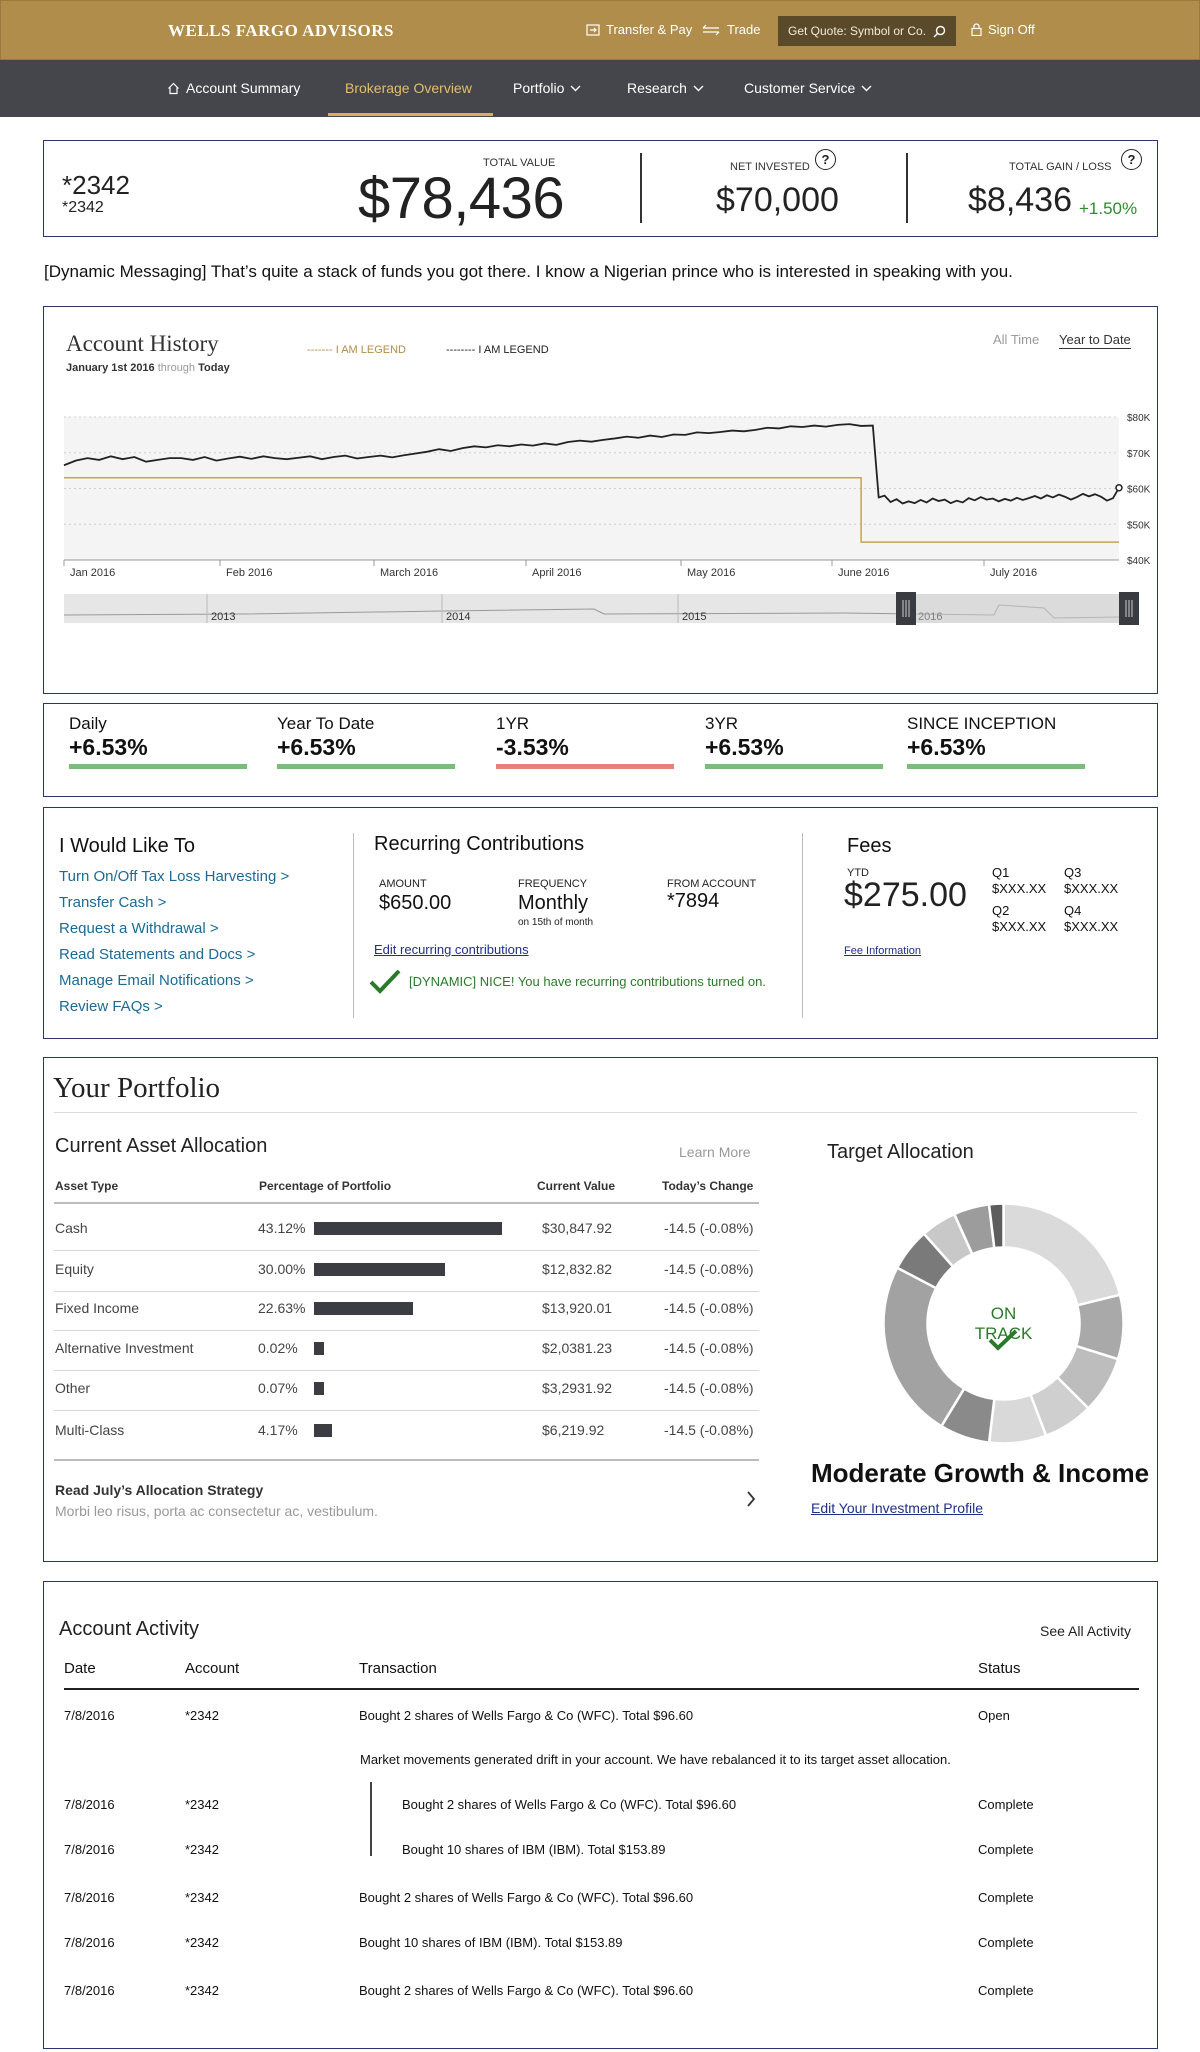  Describe the element at coordinates (577, 1348) in the screenshot. I see `asset-value: $2,0381.23` at that location.